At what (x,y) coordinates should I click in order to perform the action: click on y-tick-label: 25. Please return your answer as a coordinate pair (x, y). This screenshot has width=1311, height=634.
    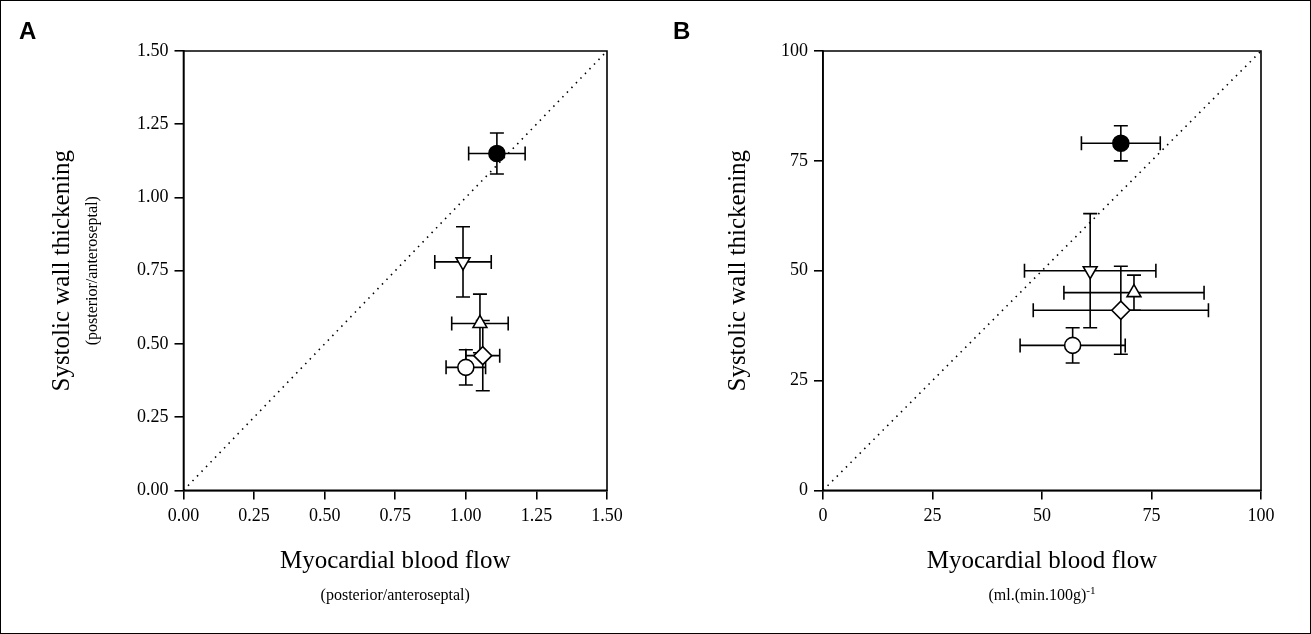
    Looking at the image, I should click on (799, 379).